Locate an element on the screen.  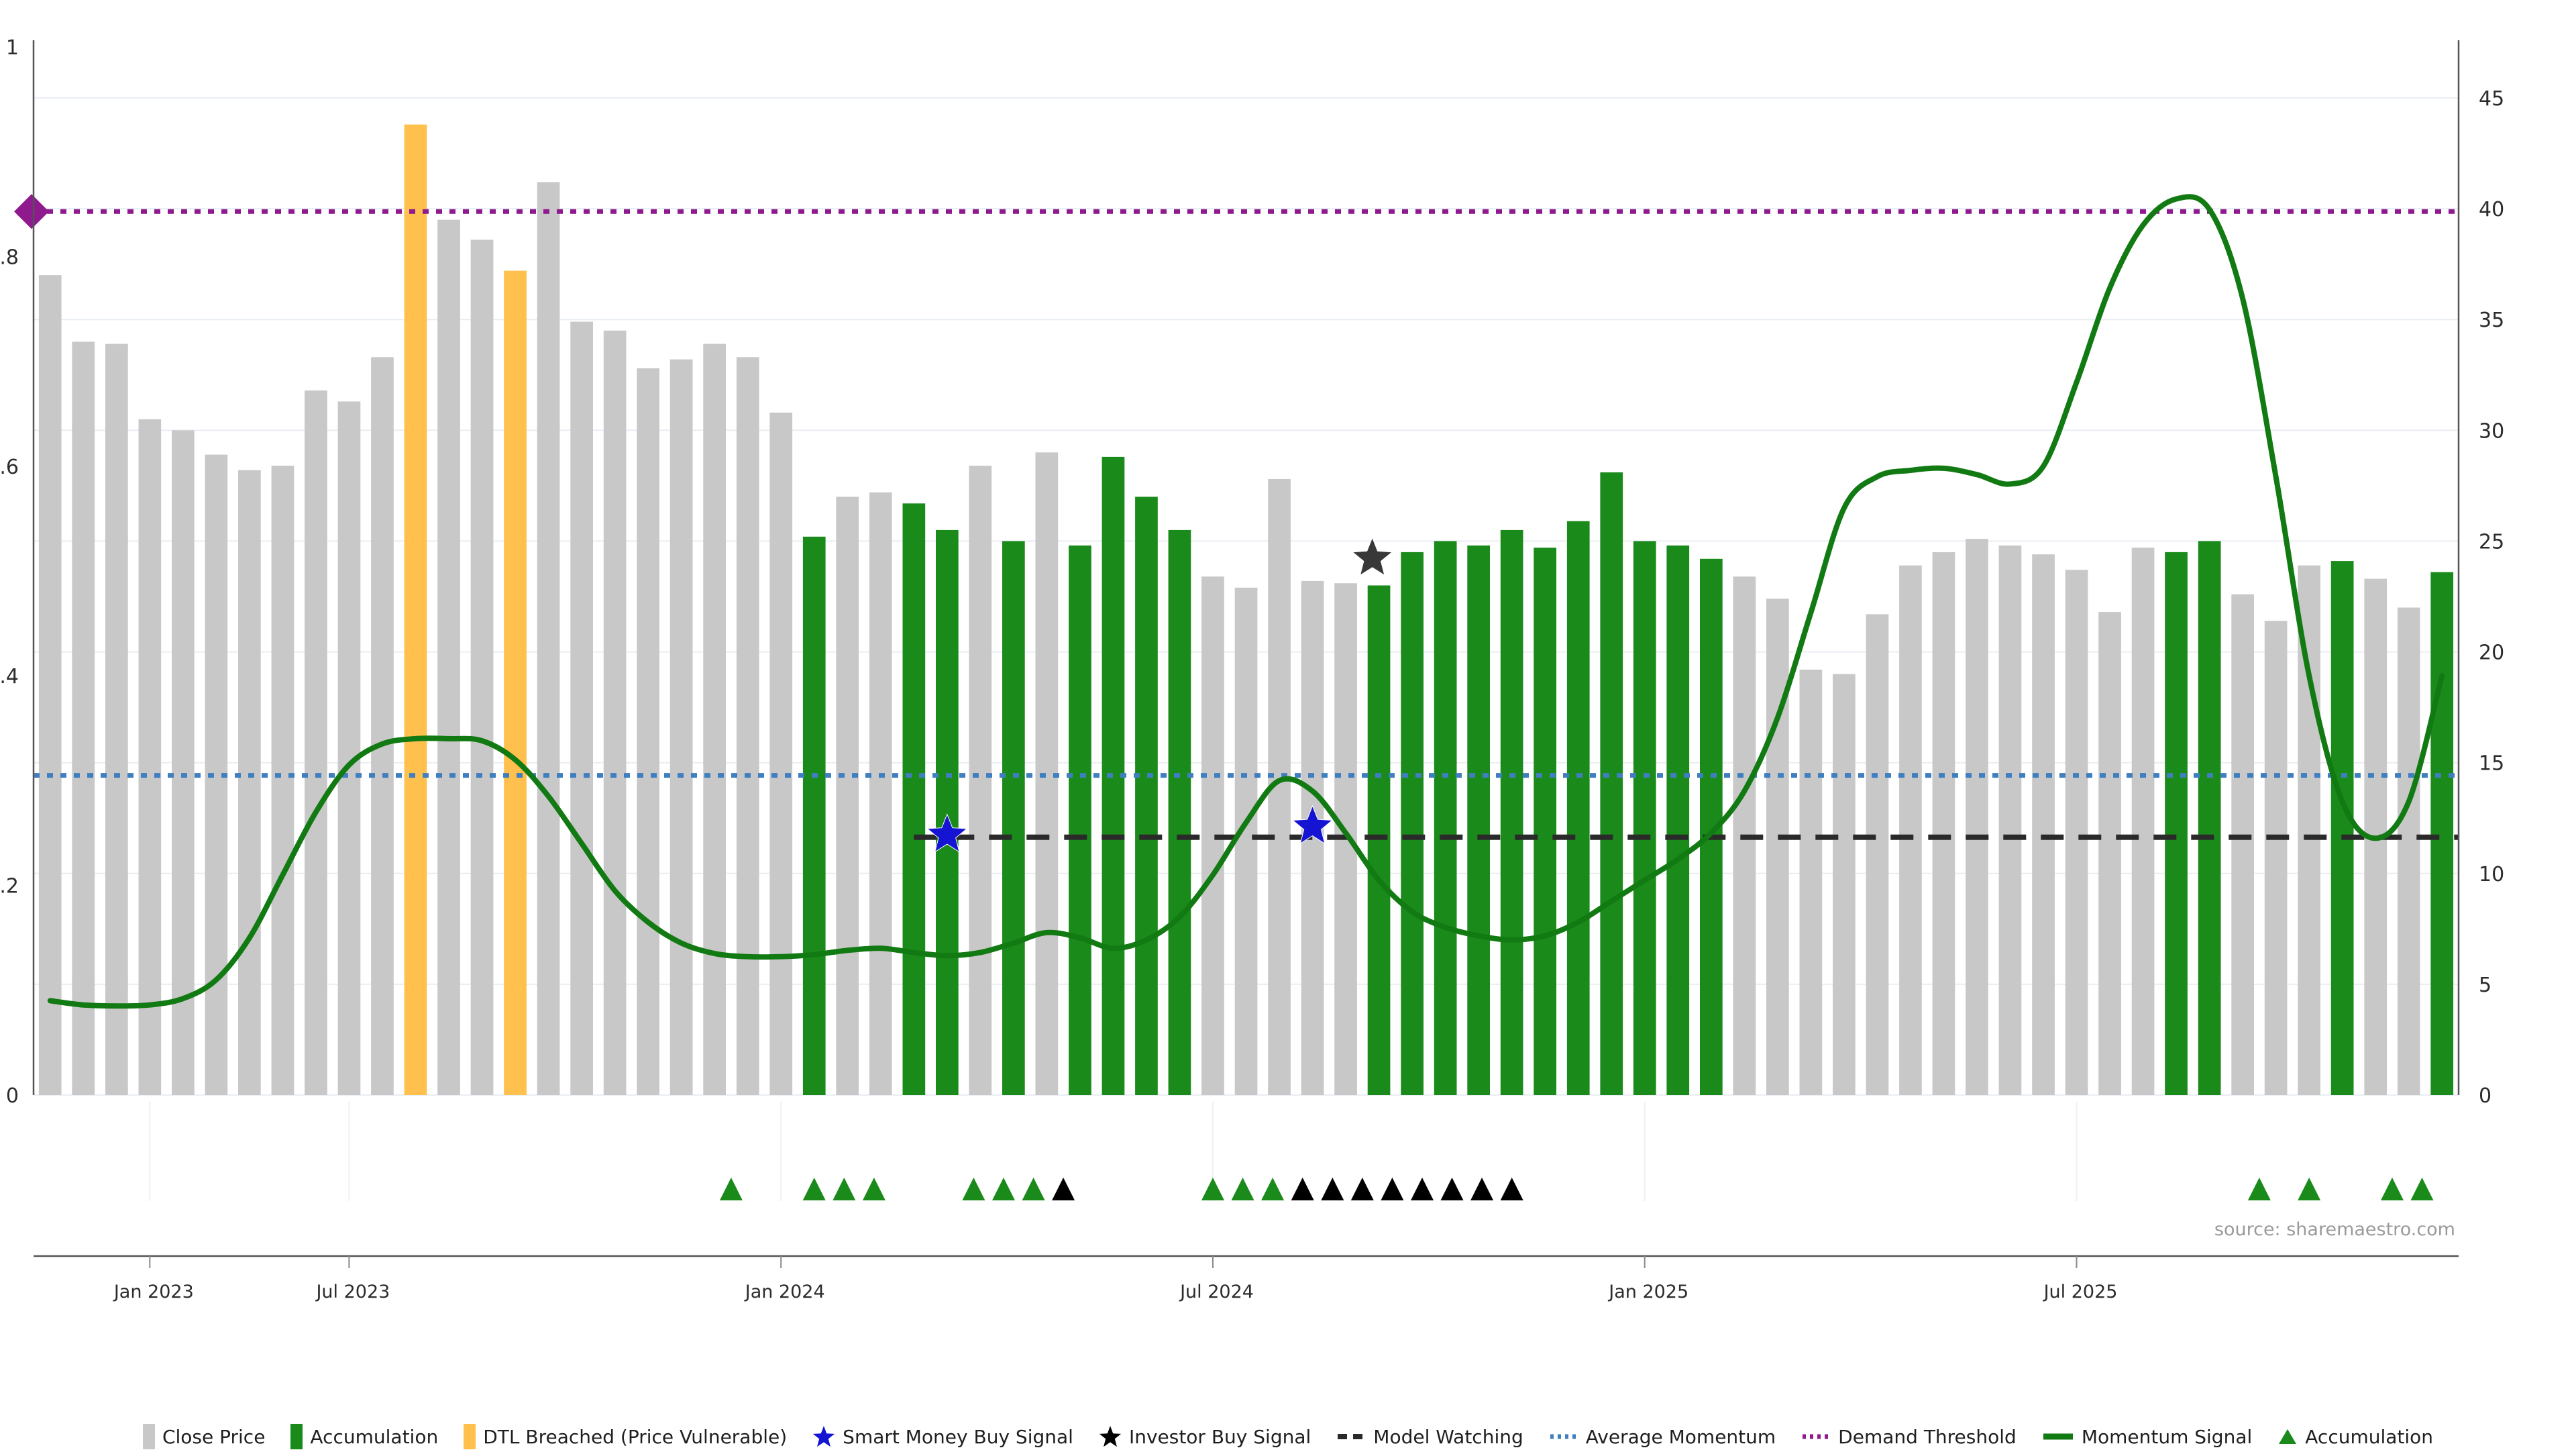
y-right-tick-label: 45 is located at coordinates (2491, 99).